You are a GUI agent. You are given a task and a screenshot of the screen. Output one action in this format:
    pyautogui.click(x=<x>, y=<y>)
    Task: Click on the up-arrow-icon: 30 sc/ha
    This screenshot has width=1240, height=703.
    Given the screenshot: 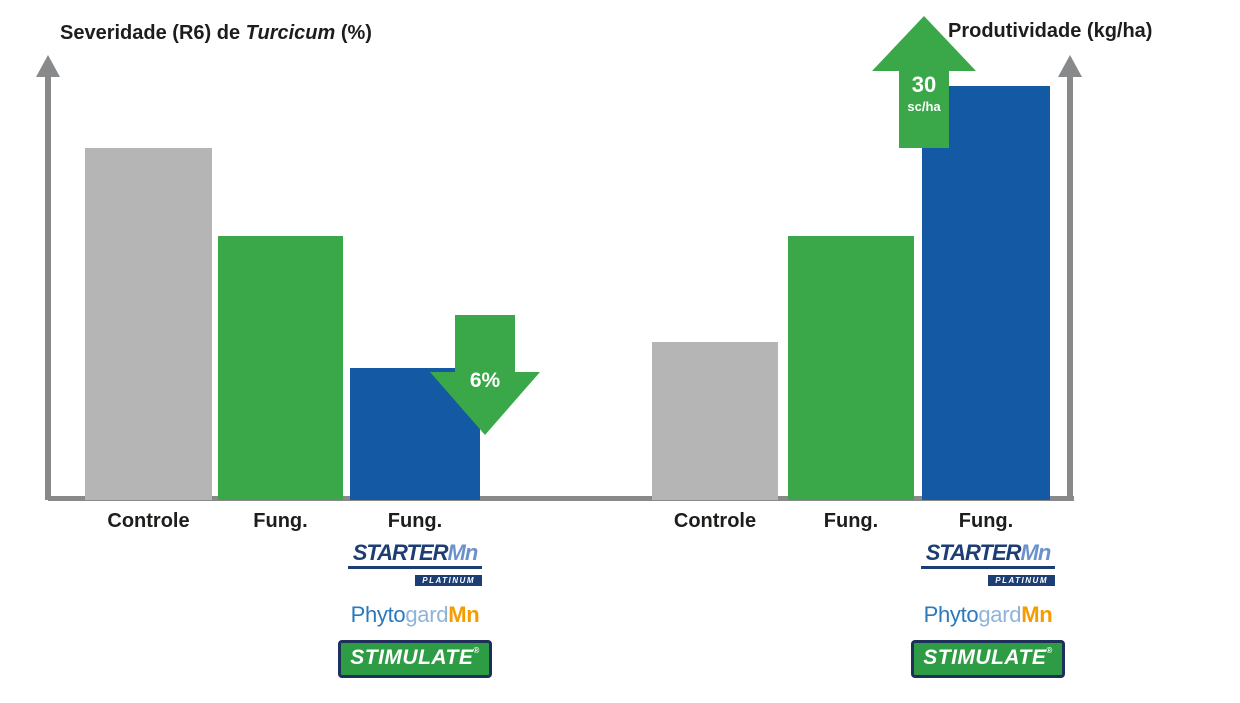 What is the action you would take?
    pyautogui.click(x=924, y=82)
    